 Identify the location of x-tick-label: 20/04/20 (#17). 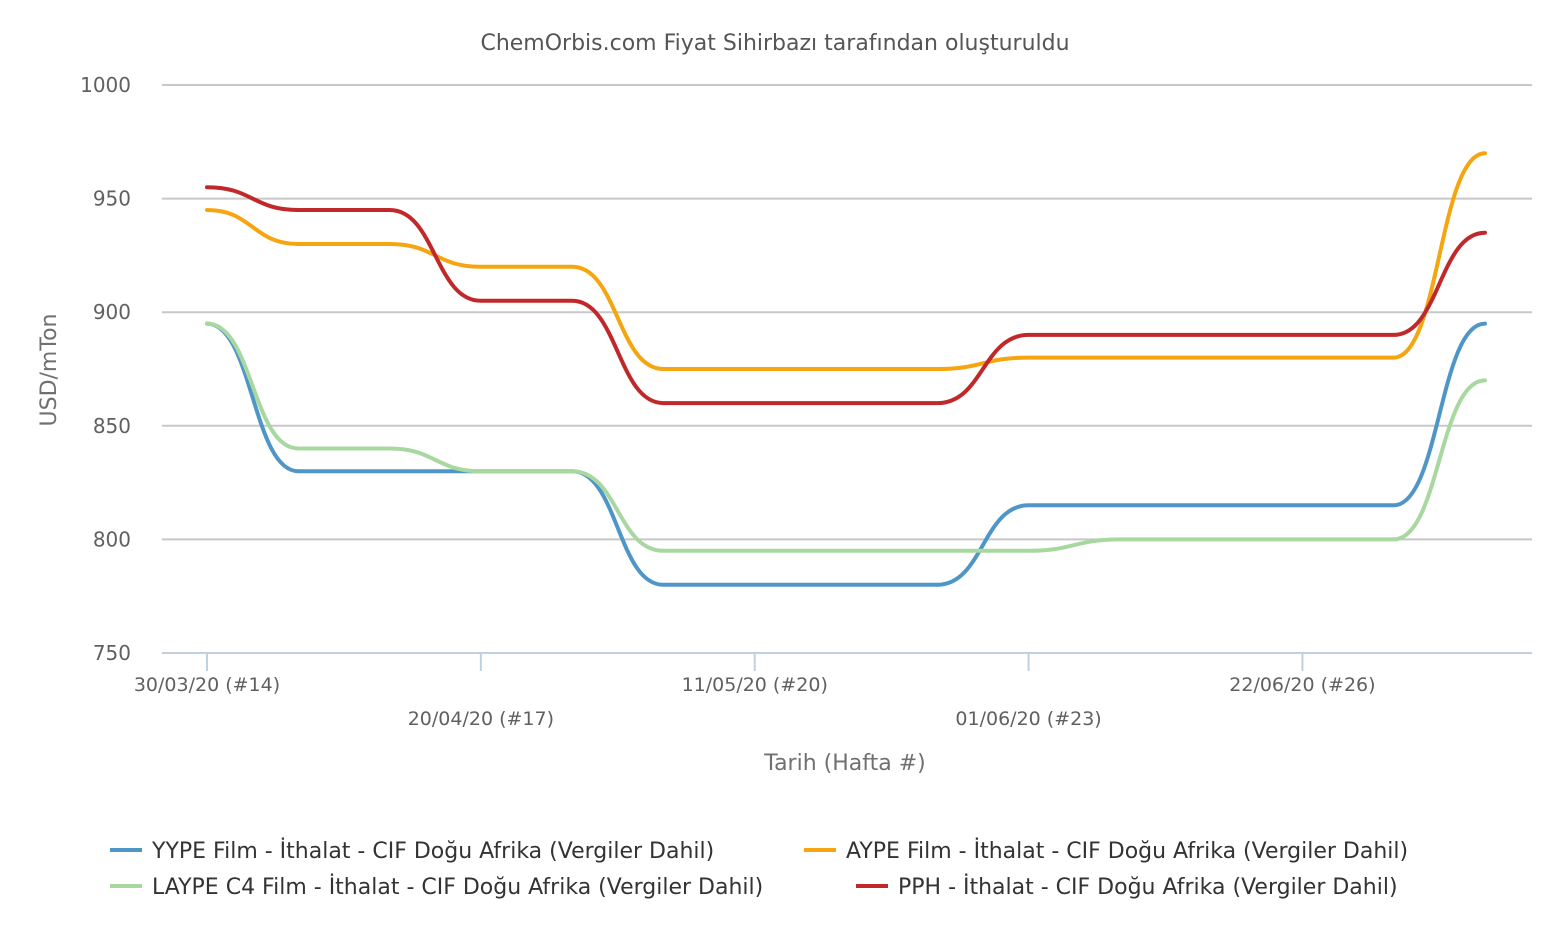
(481, 719).